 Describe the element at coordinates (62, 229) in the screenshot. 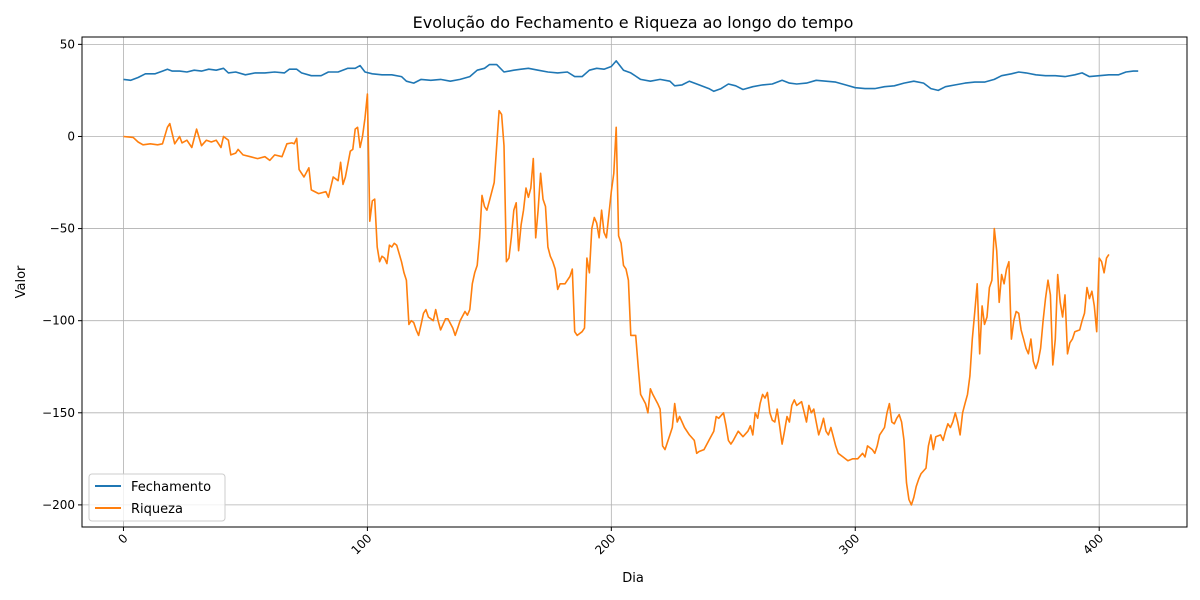

I see `y-tick-label: −50` at that location.